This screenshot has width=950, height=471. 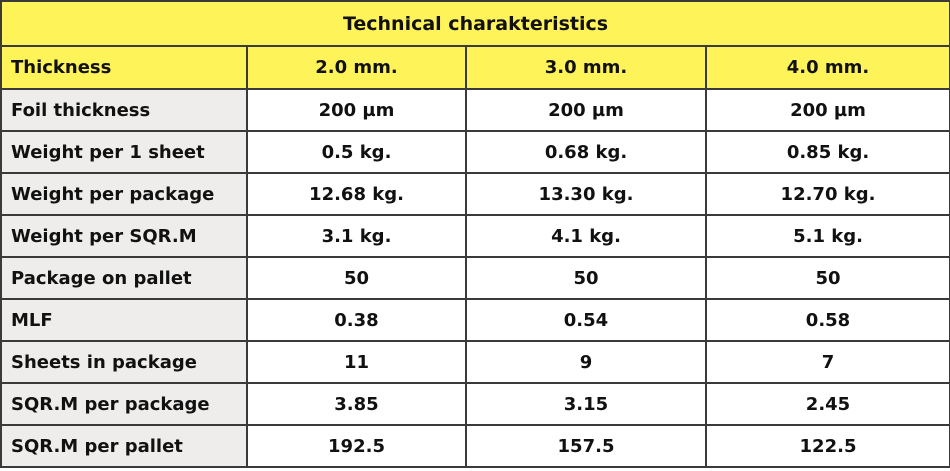 What do you see at coordinates (356, 152) in the screenshot?
I see `data-cell: 0.5 kg.` at bounding box center [356, 152].